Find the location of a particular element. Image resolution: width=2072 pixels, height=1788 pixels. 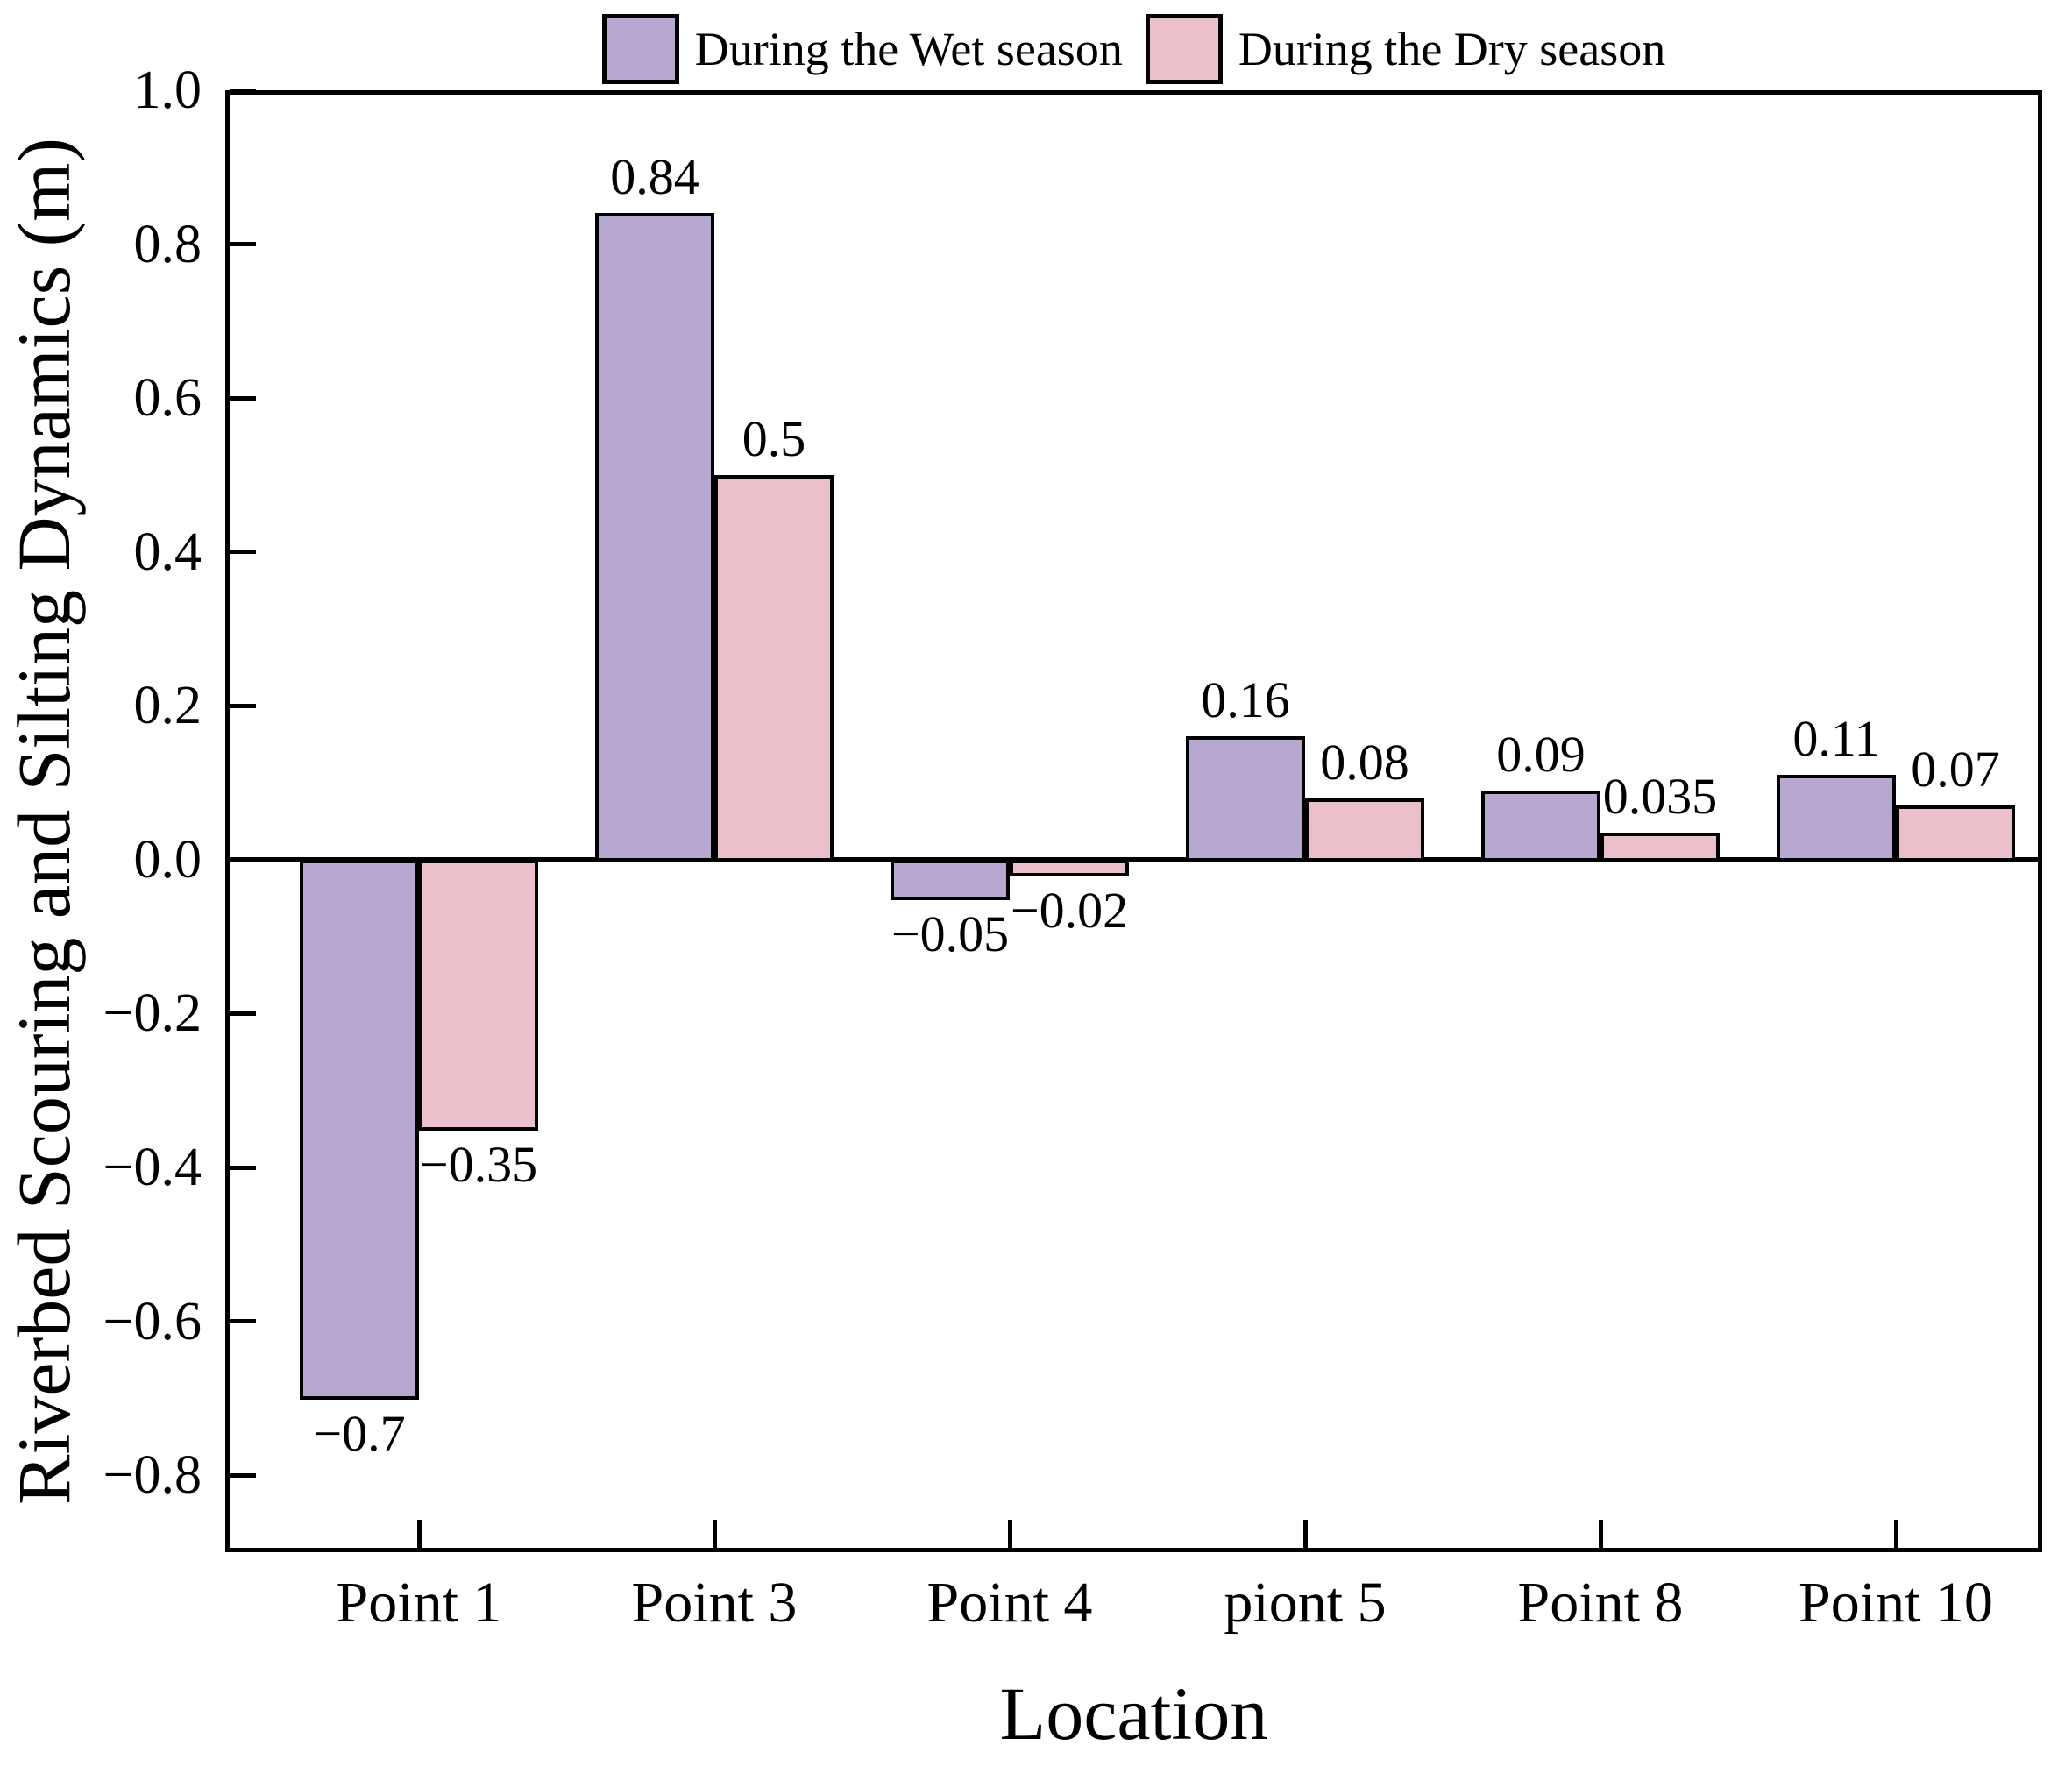

bar-value-label: 0.16 is located at coordinates (1245, 700).